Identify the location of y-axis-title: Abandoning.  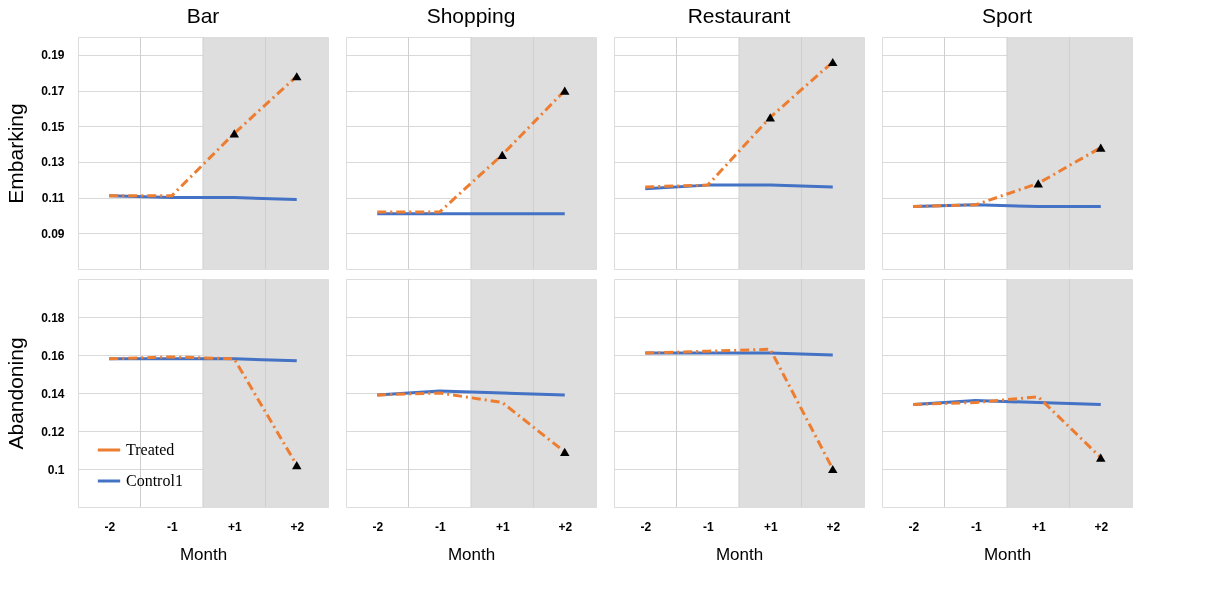
(16, 393).